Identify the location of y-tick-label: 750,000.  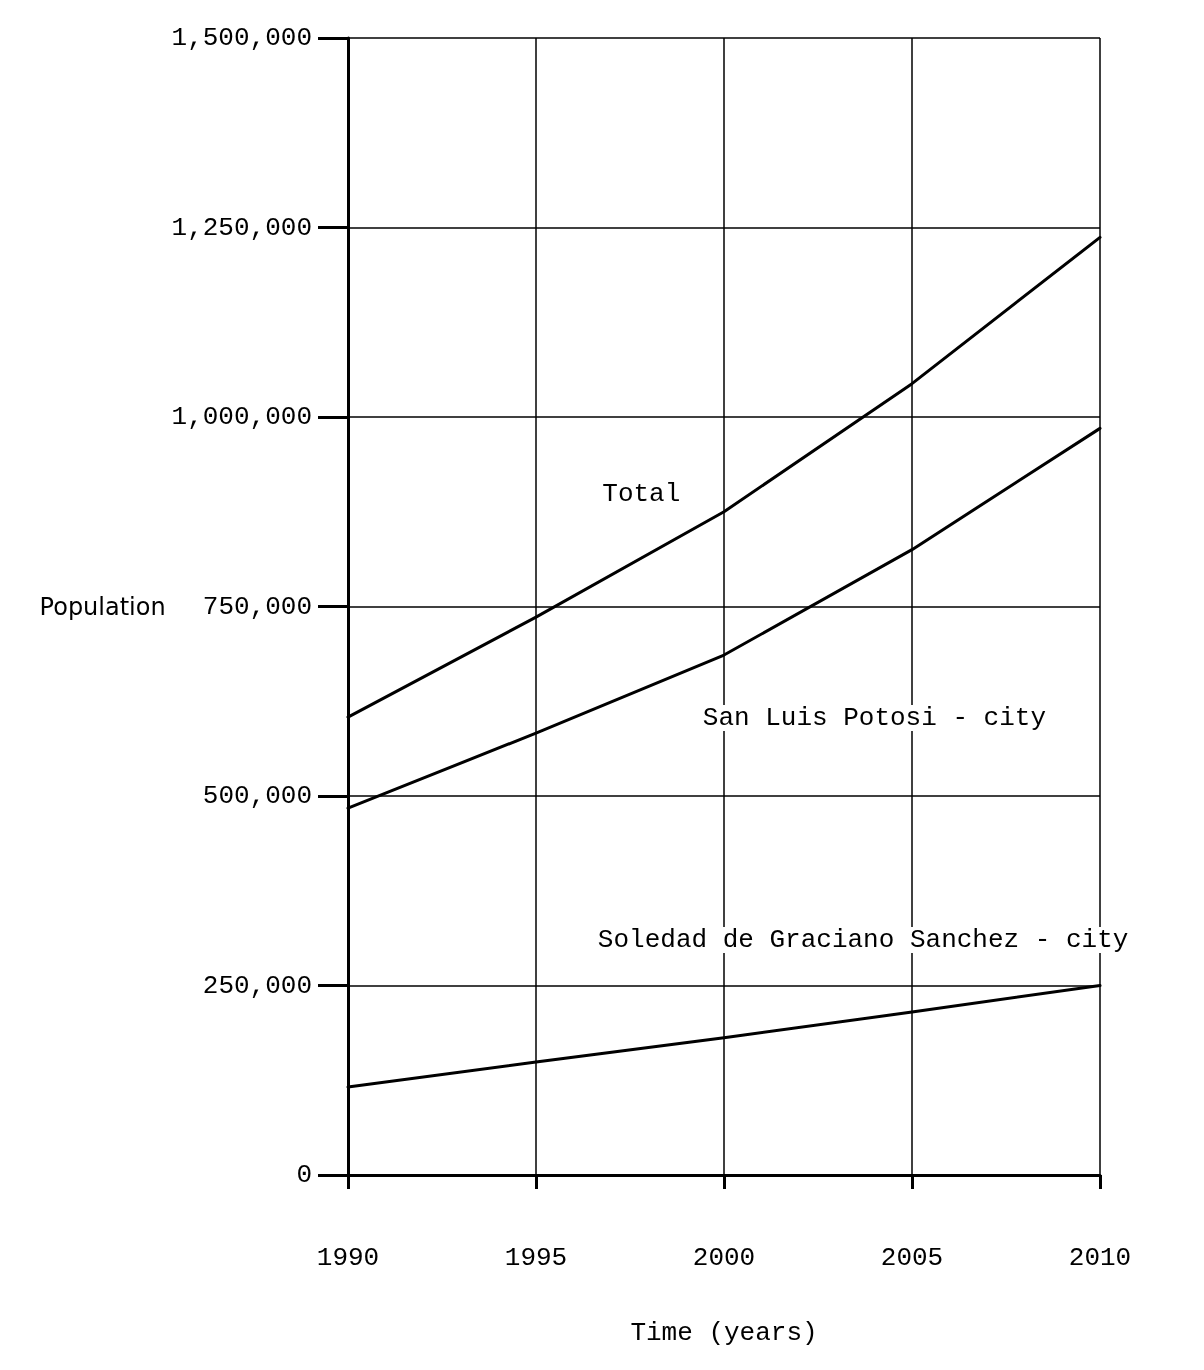
(257, 606).